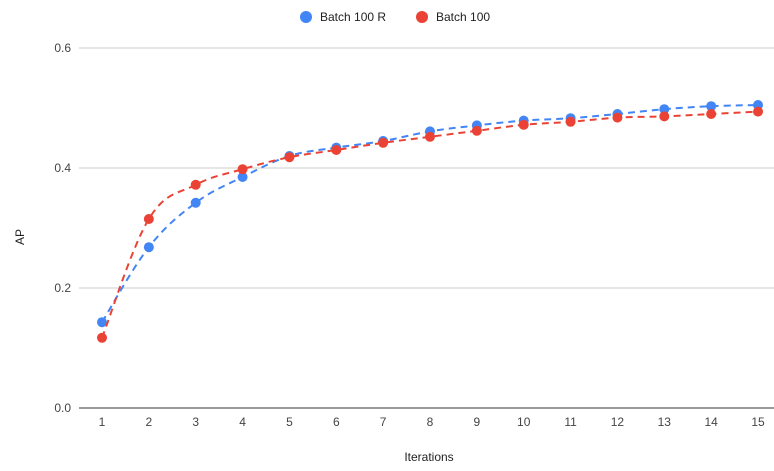 The image size is (774, 471). What do you see at coordinates (383, 422) in the screenshot?
I see `x-tick-label: 7` at bounding box center [383, 422].